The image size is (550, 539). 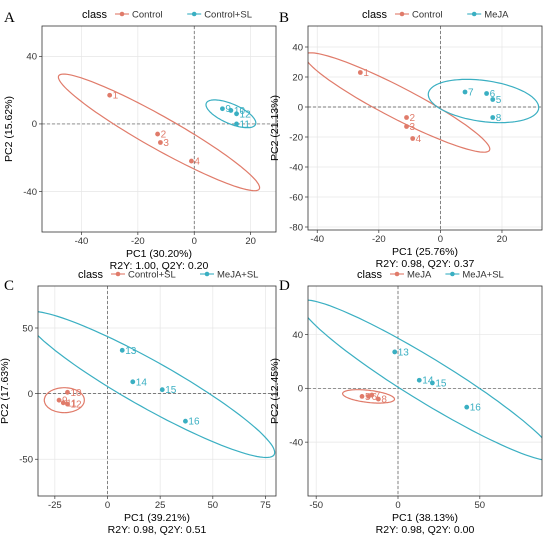 I want to click on point-label: 9, so click(x=65, y=401).